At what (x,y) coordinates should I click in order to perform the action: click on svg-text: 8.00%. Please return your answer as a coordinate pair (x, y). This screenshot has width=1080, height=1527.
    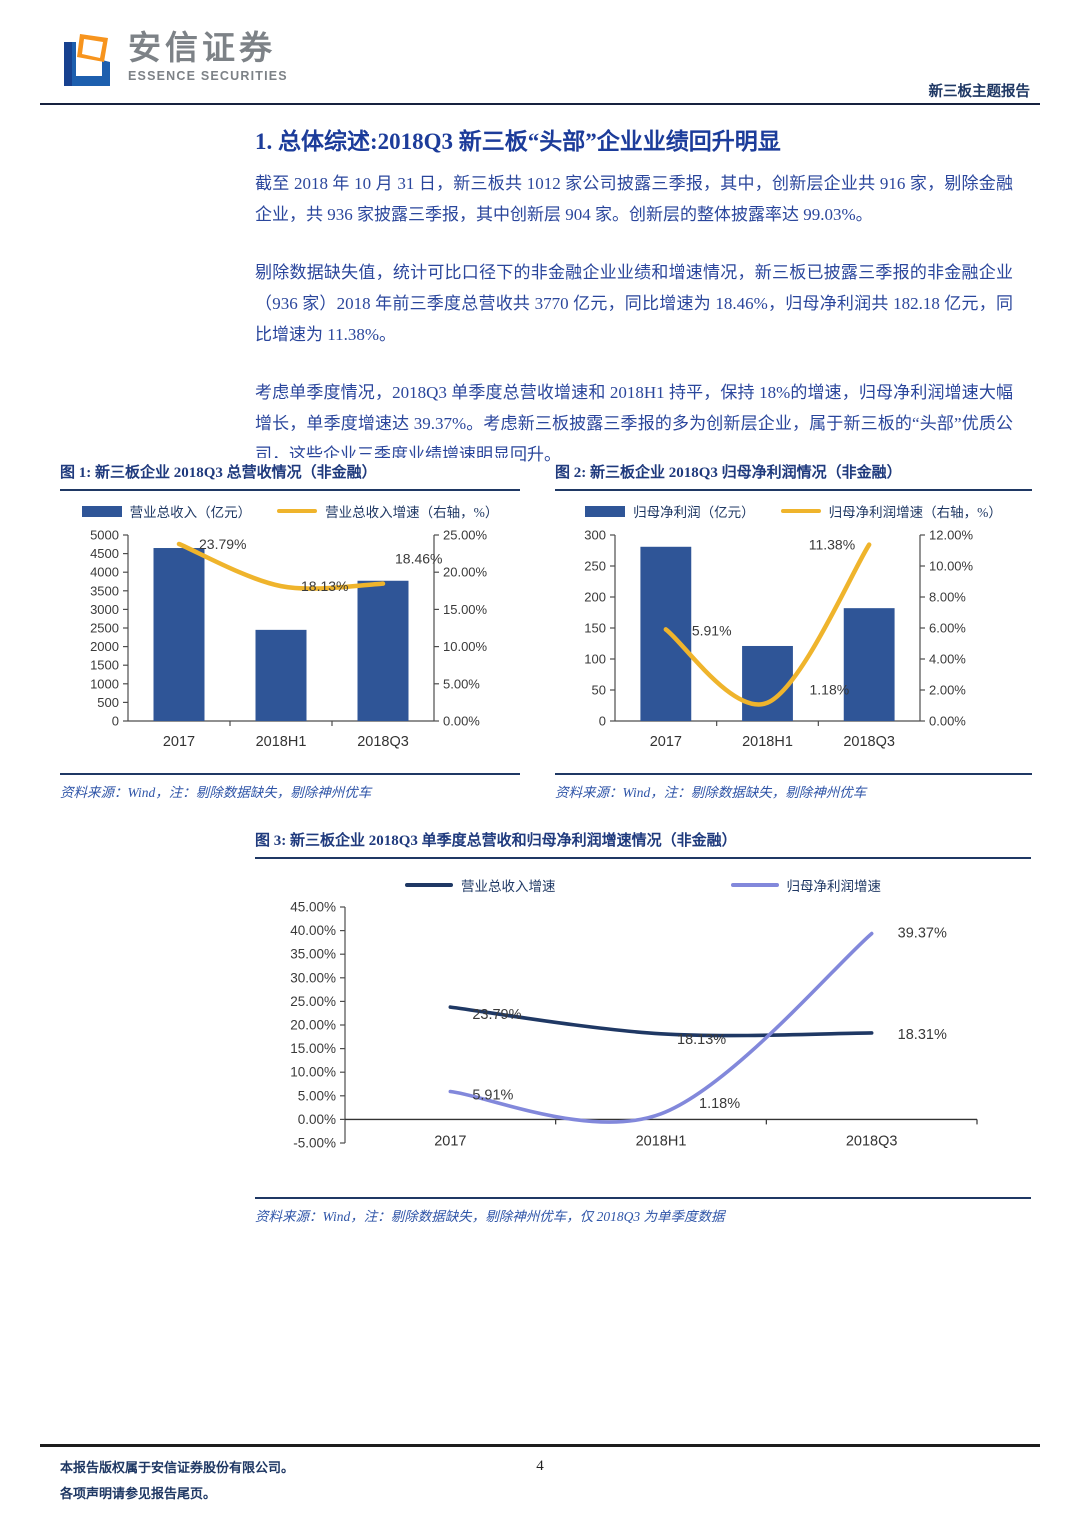
    Looking at the image, I should click on (947, 597).